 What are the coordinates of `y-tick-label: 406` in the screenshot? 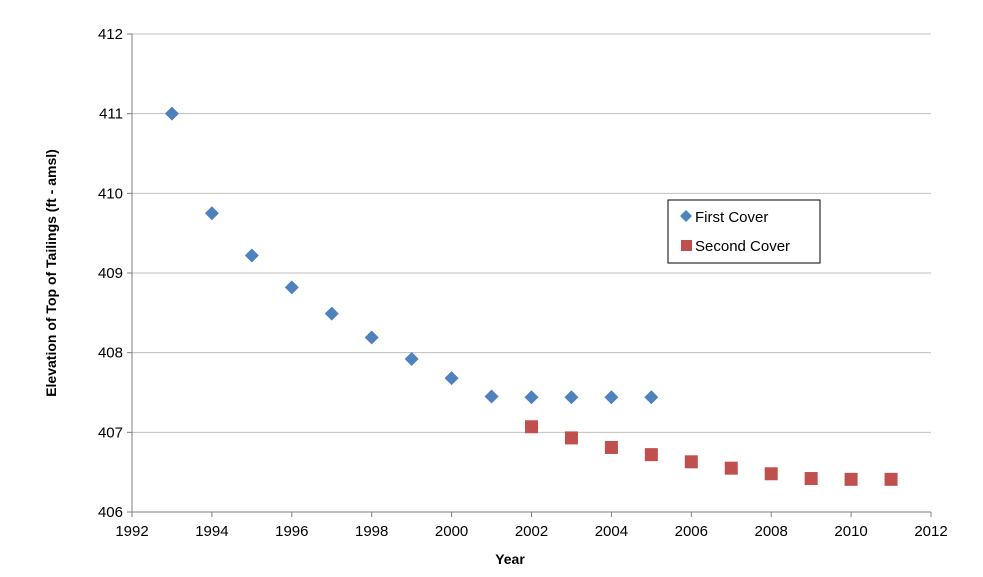 It's located at (110, 512).